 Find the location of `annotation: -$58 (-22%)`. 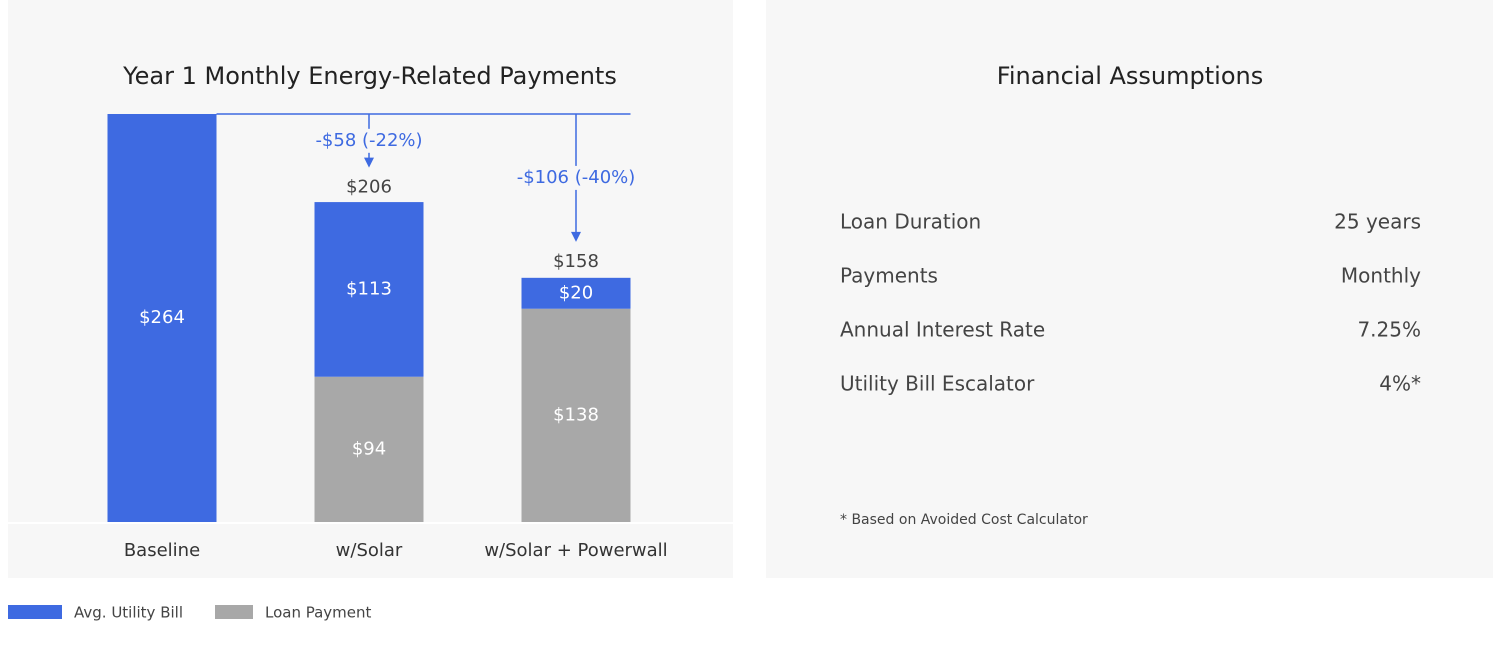

annotation: -$58 (-22%) is located at coordinates (368, 140).